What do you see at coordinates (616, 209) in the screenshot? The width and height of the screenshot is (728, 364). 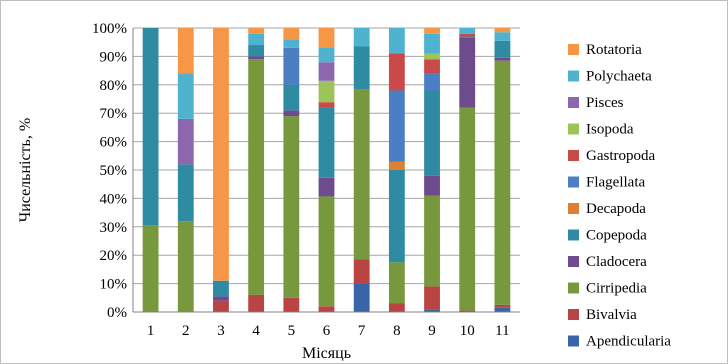 I see `legend-label: Decapoda` at bounding box center [616, 209].